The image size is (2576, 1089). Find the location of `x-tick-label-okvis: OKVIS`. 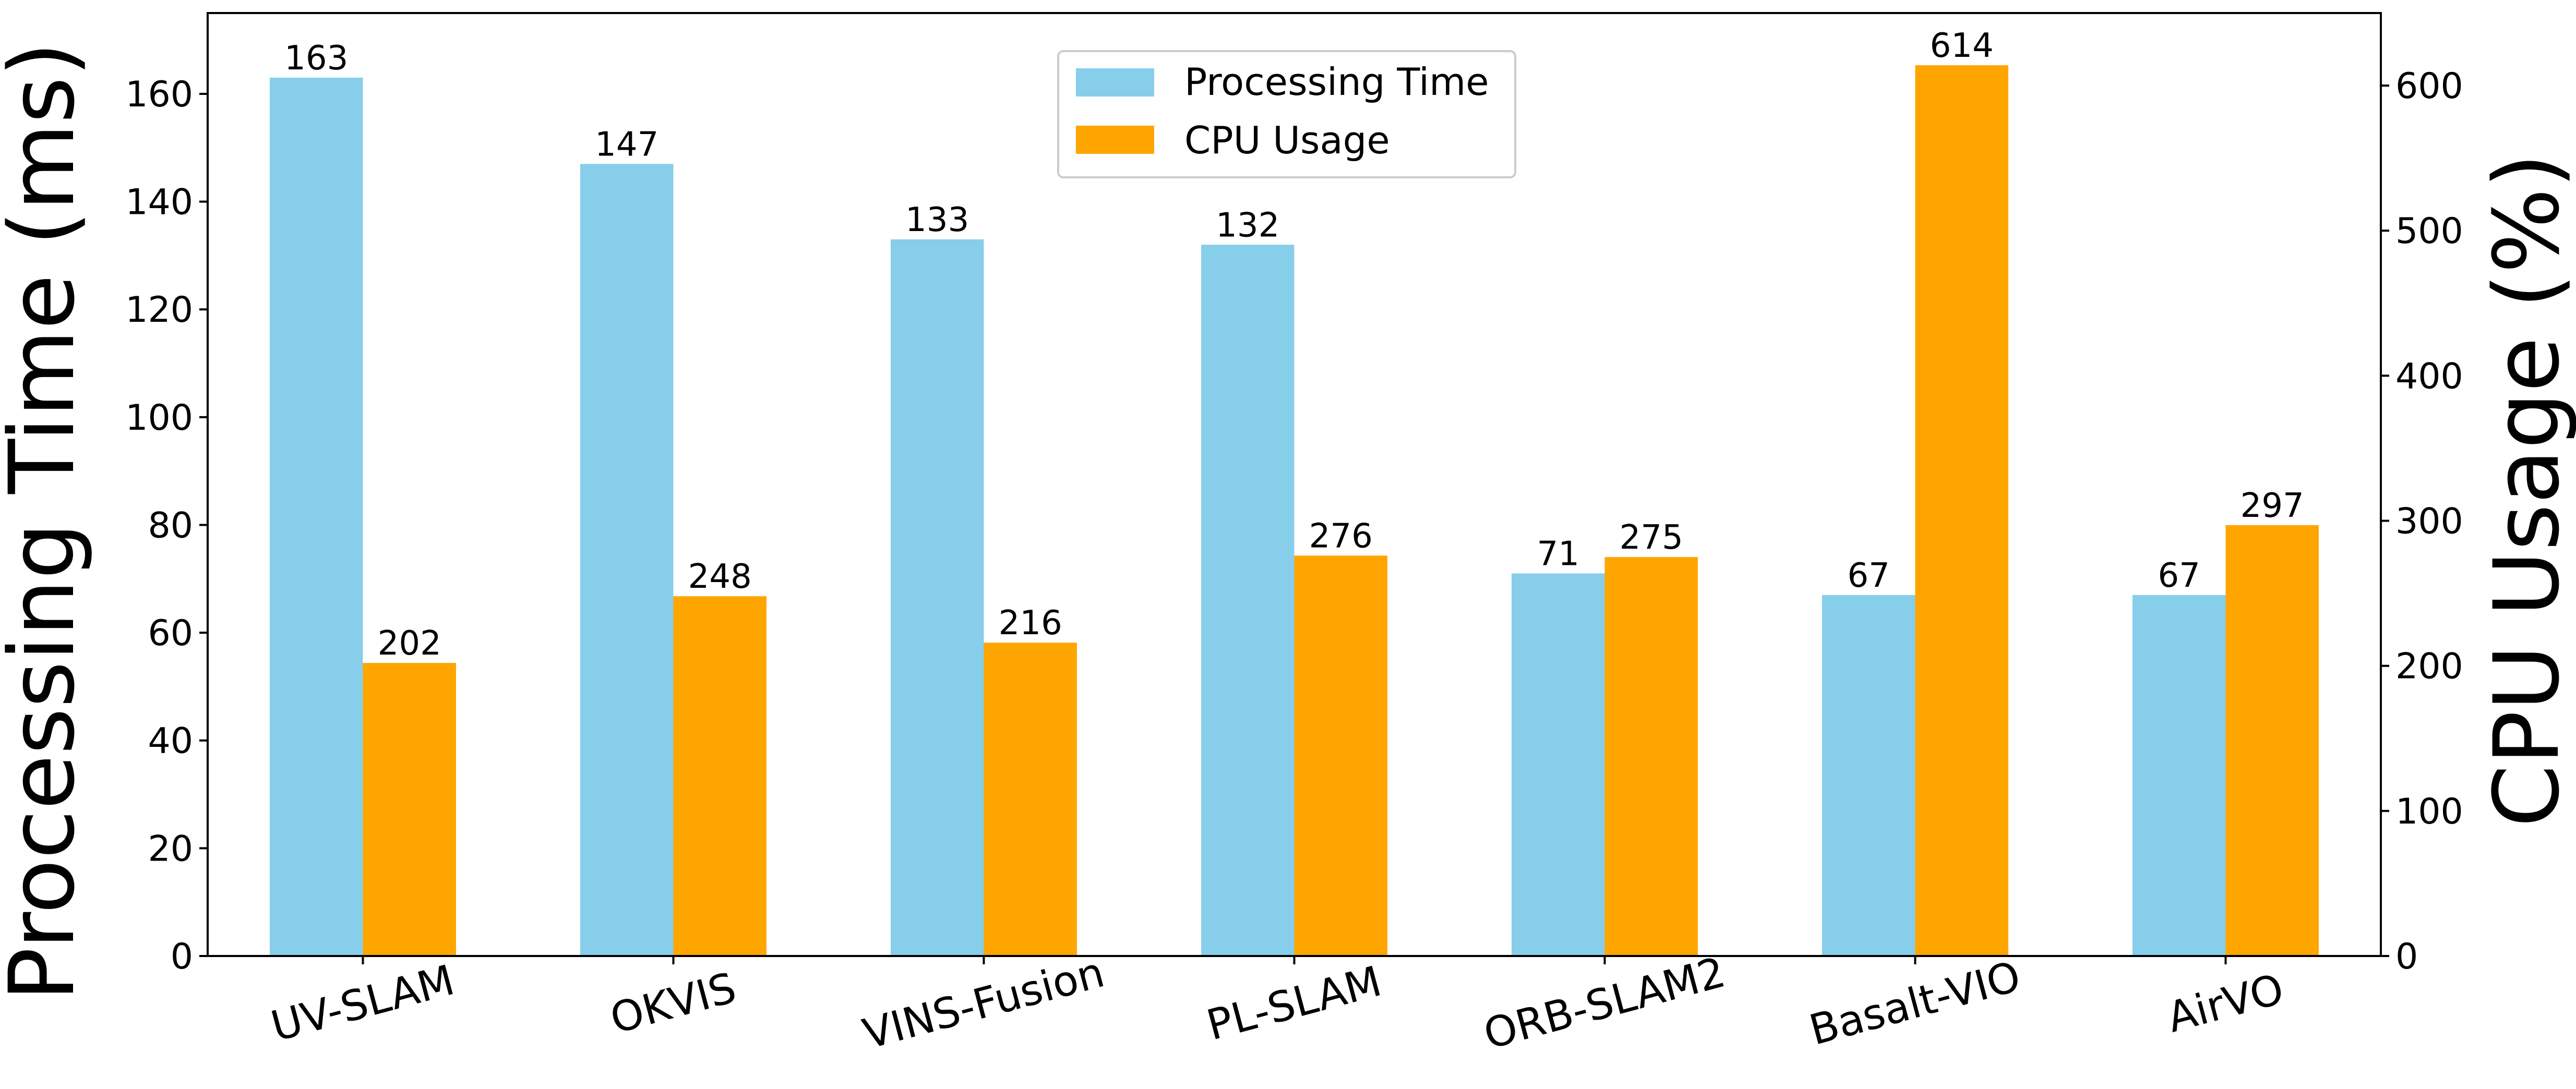

x-tick-label-okvis: OKVIS is located at coordinates (673, 1003).